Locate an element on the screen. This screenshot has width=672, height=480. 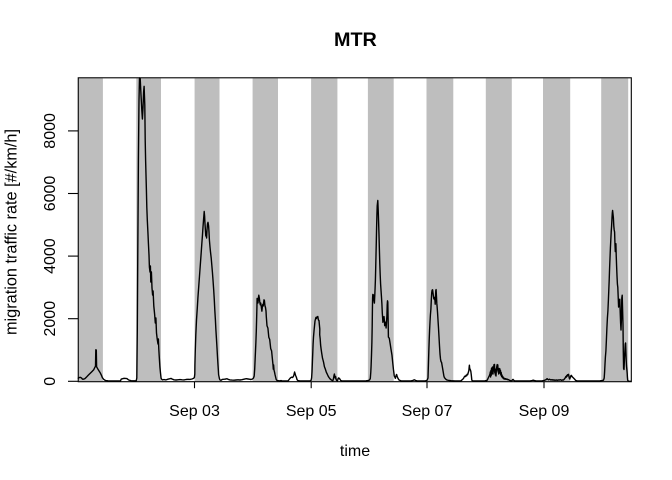
svg-text: Sep 09 is located at coordinates (544, 411).